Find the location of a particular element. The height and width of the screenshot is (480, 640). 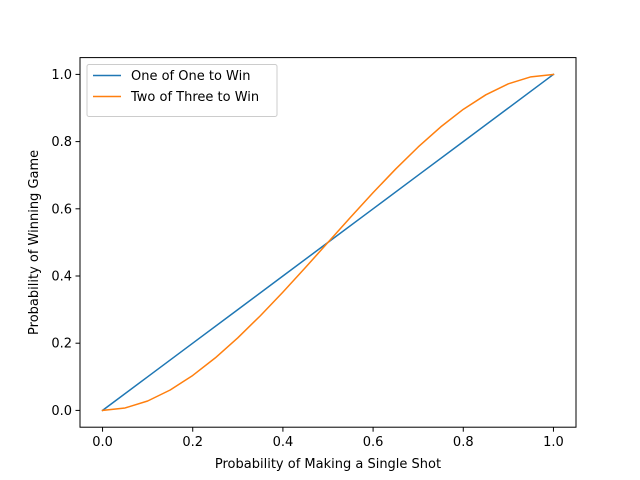

y-tick-label: 0.2 is located at coordinates (61, 344).